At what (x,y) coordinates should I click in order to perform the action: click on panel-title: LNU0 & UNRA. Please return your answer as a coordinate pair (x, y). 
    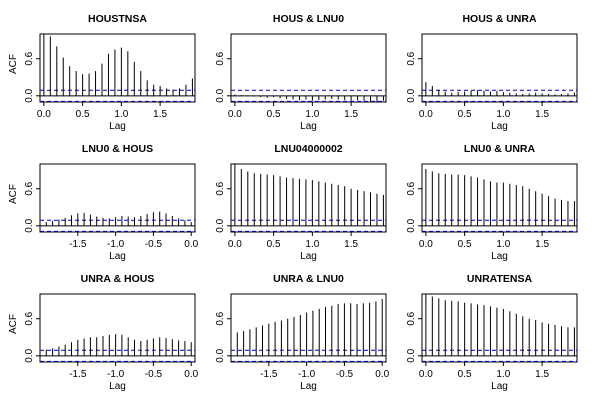
    Looking at the image, I should click on (500, 149).